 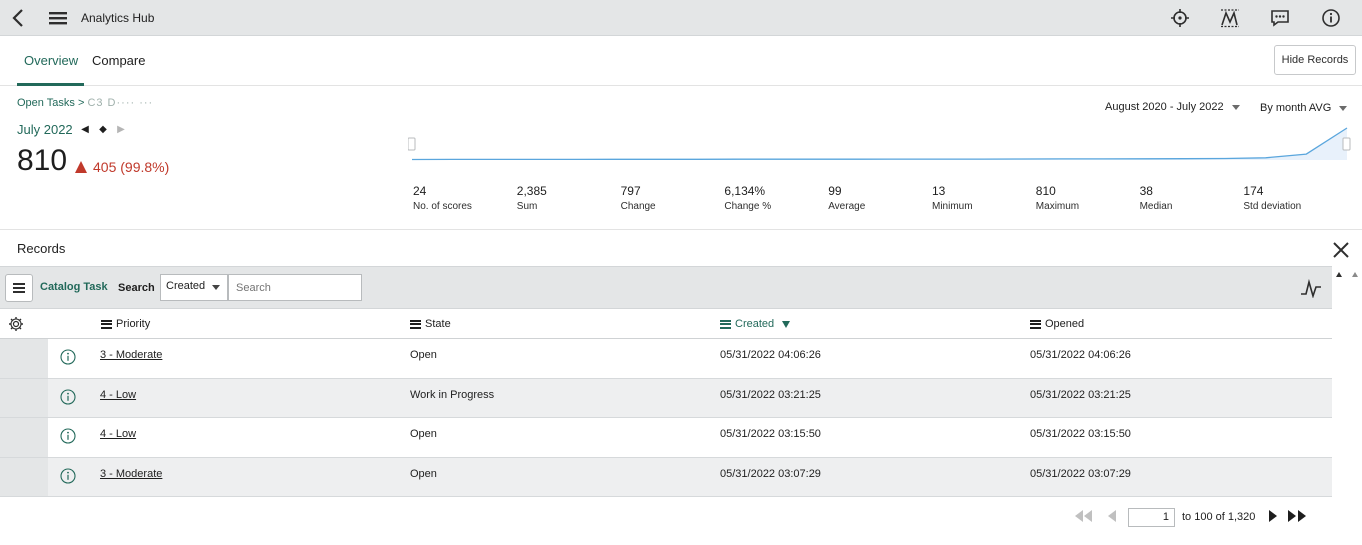 What do you see at coordinates (295, 287) in the screenshot?
I see `search-input` at bounding box center [295, 287].